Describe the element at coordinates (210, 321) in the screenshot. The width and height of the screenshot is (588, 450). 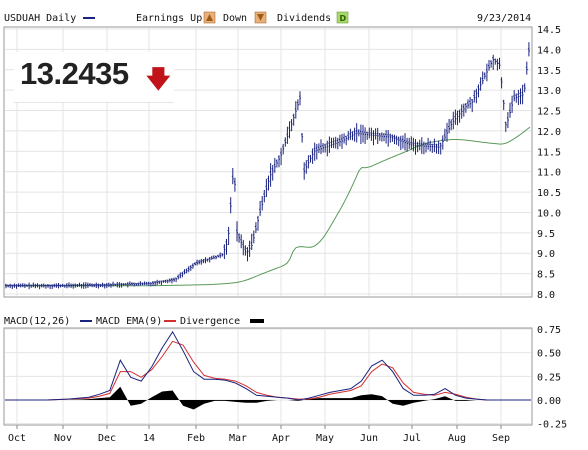
I see `divergence-legend-label: Divergence` at that location.